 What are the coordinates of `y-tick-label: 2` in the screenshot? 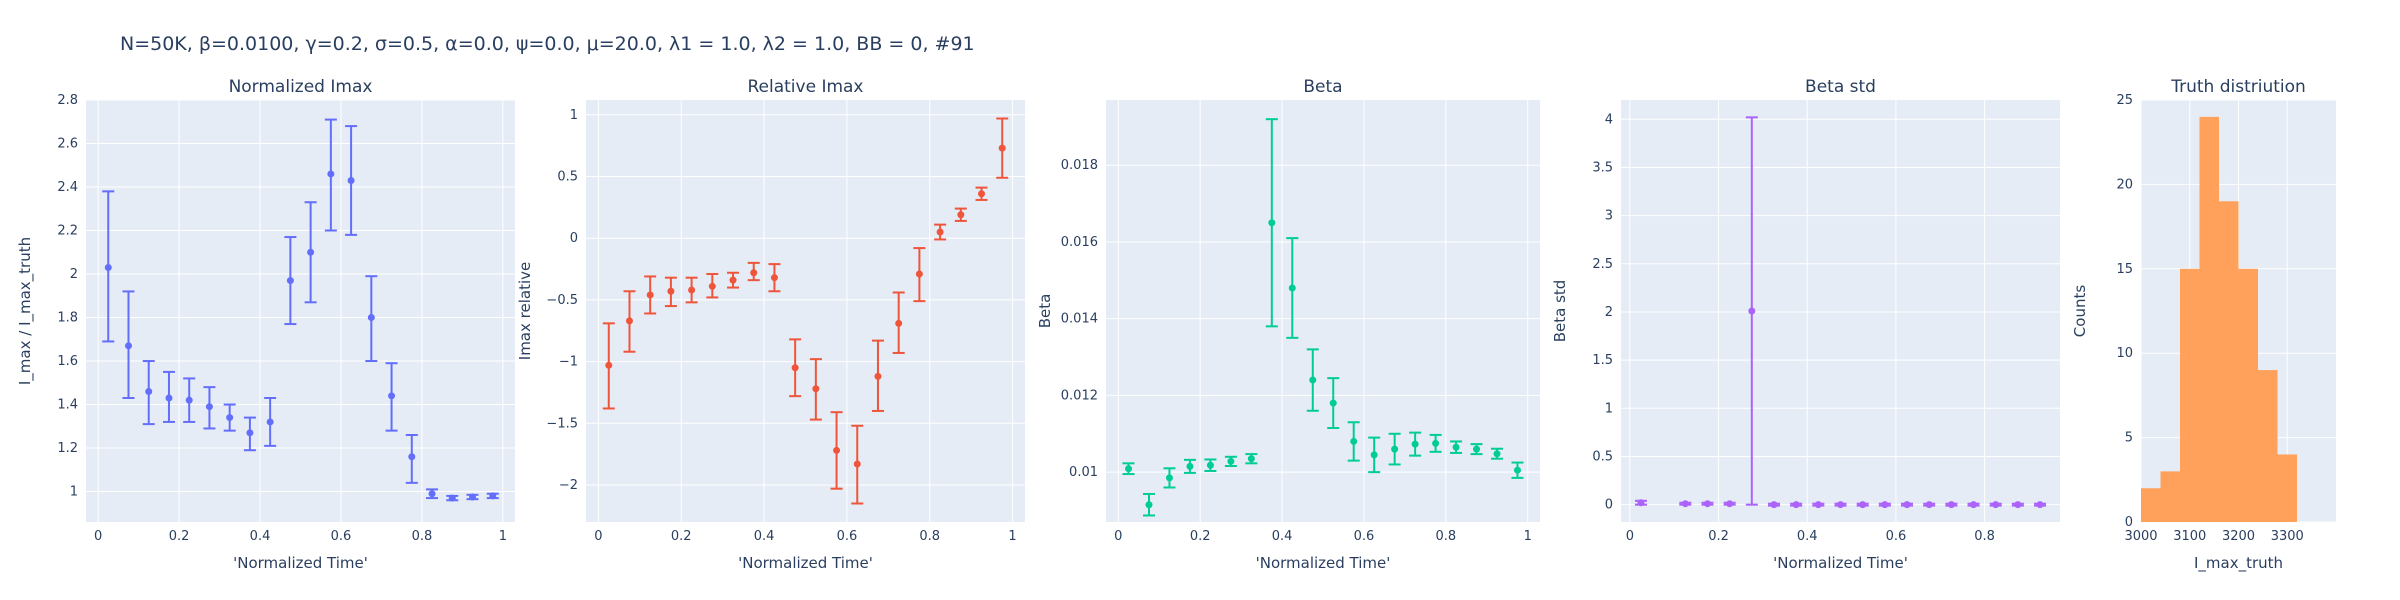 It's located at (1609, 312).